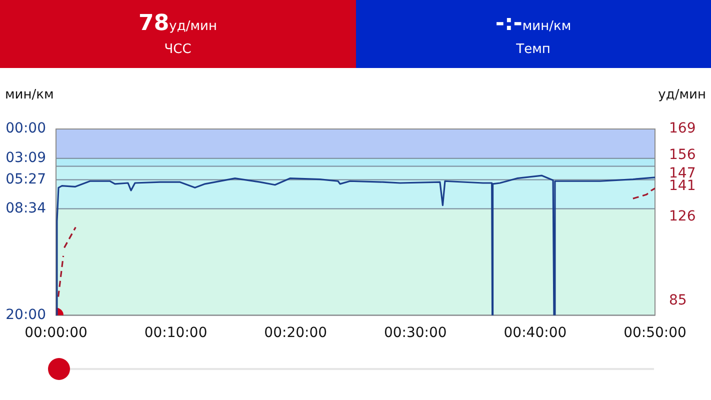 The height and width of the screenshot is (400, 711). What do you see at coordinates (26, 179) in the screenshot?
I see `y-tick-label: 05:27` at bounding box center [26, 179].